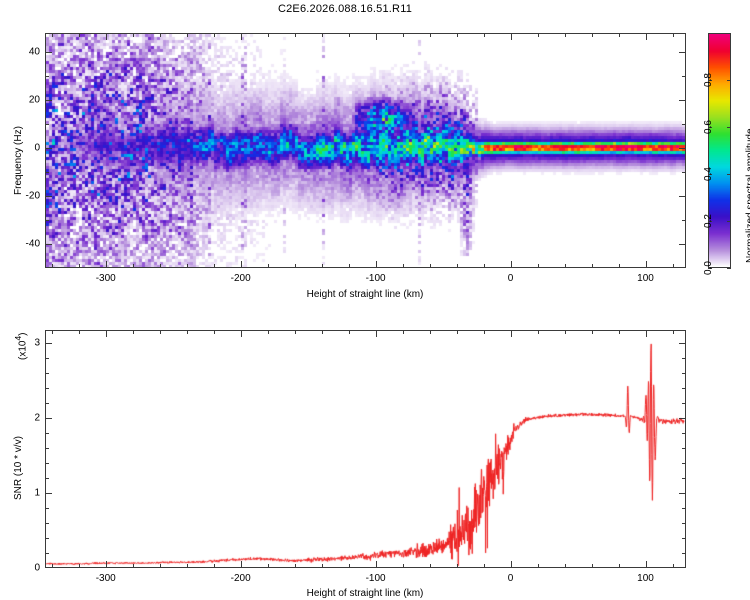 The height and width of the screenshot is (600, 750). I want to click on y-tick-label: 20, so click(34, 100).